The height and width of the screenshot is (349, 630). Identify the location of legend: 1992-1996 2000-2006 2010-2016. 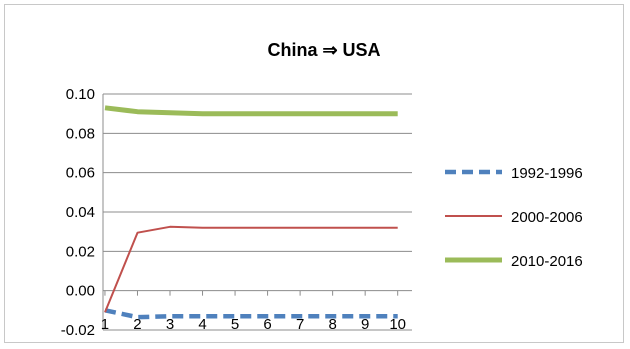
(514, 217).